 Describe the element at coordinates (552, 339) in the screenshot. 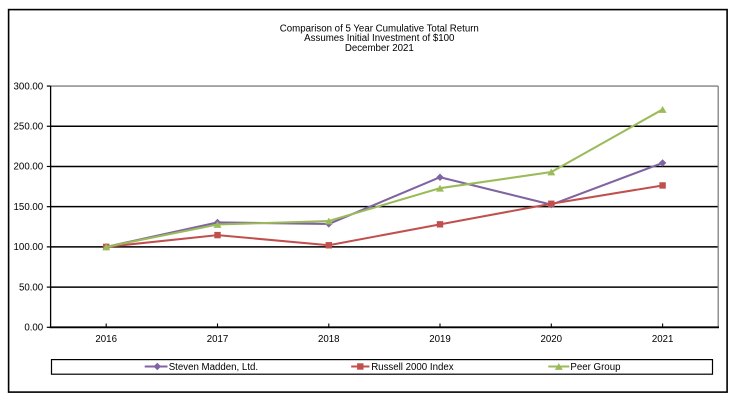

I see `svg-text: 2020` at that location.